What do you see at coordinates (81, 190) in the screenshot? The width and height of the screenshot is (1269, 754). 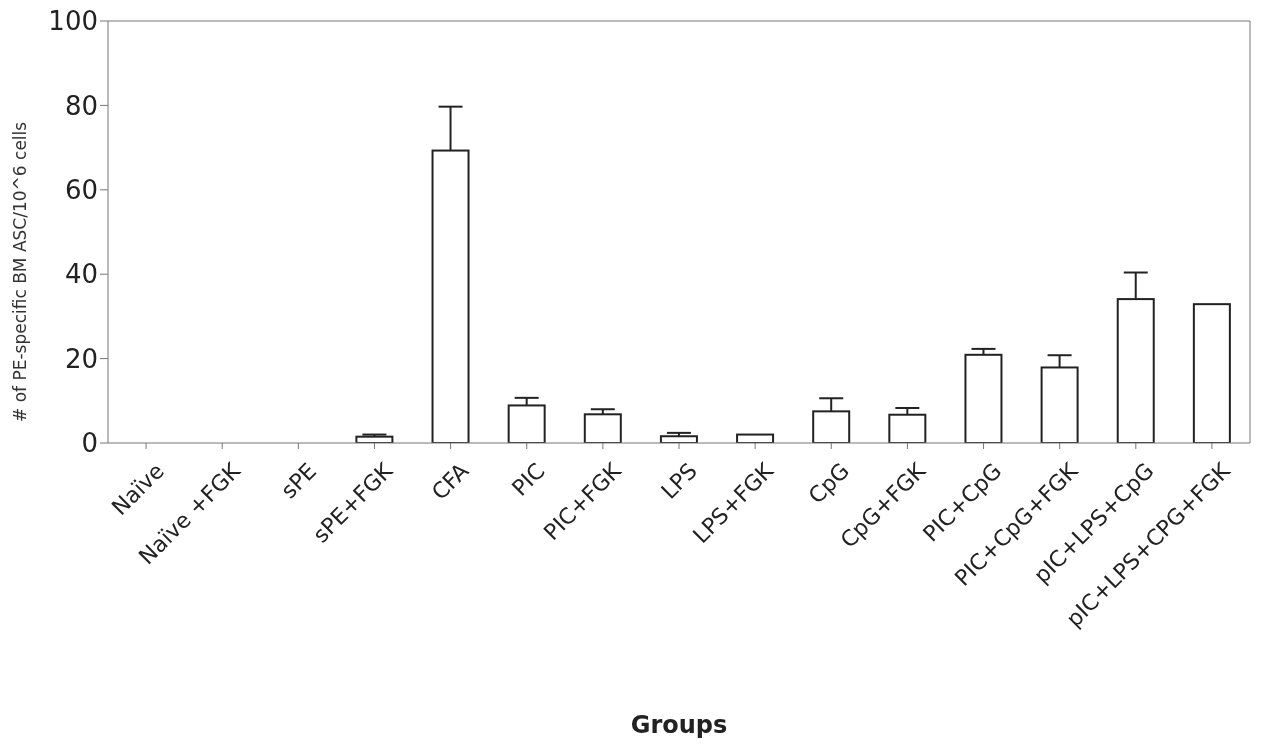 I see `y-tick-label: 60` at bounding box center [81, 190].